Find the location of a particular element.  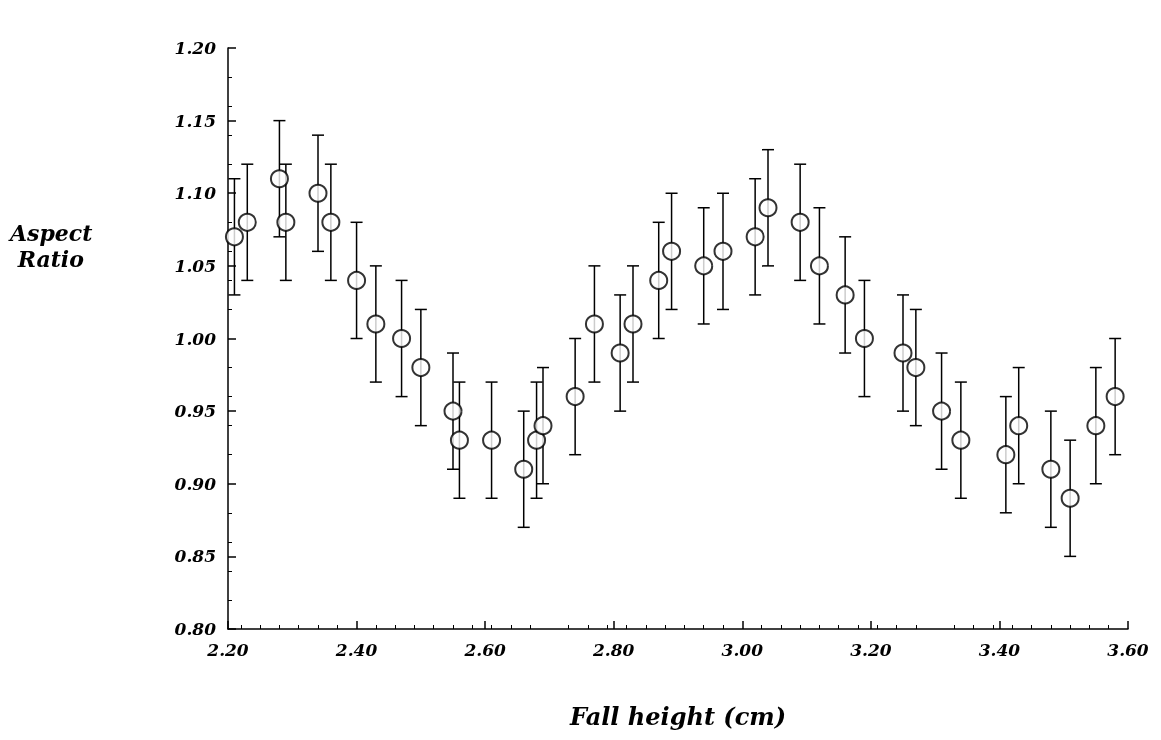

x-tick-label: 3.40 is located at coordinates (999, 649).